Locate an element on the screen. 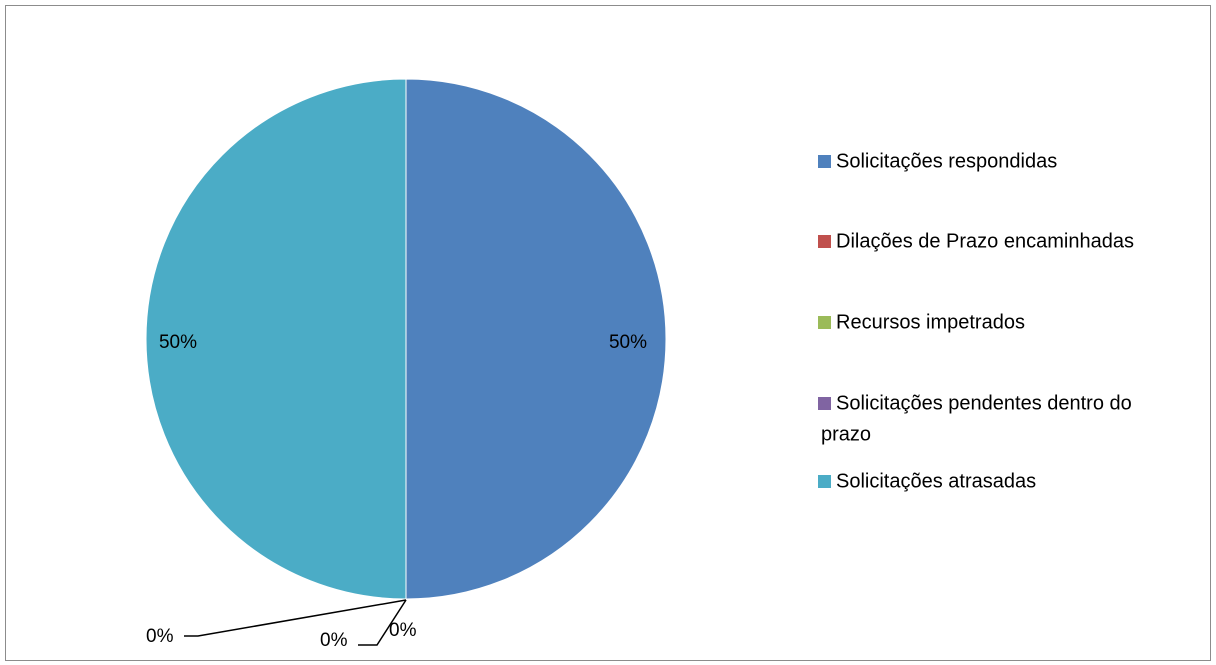 The image size is (1216, 665). leader-lines is located at coordinates (295, 622).